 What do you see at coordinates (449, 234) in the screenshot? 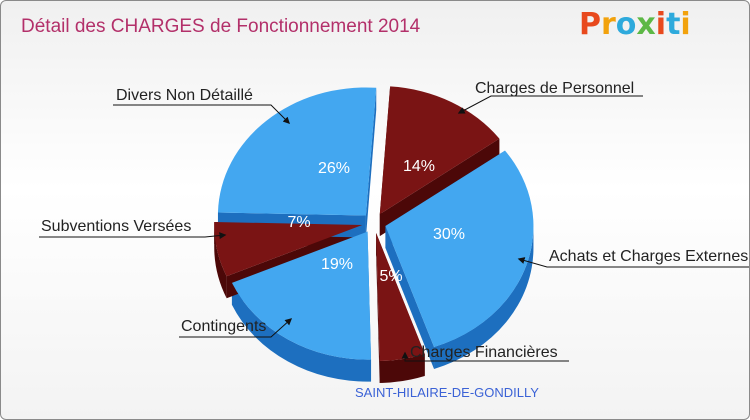
I see `slice-percent-label: 30%` at bounding box center [449, 234].